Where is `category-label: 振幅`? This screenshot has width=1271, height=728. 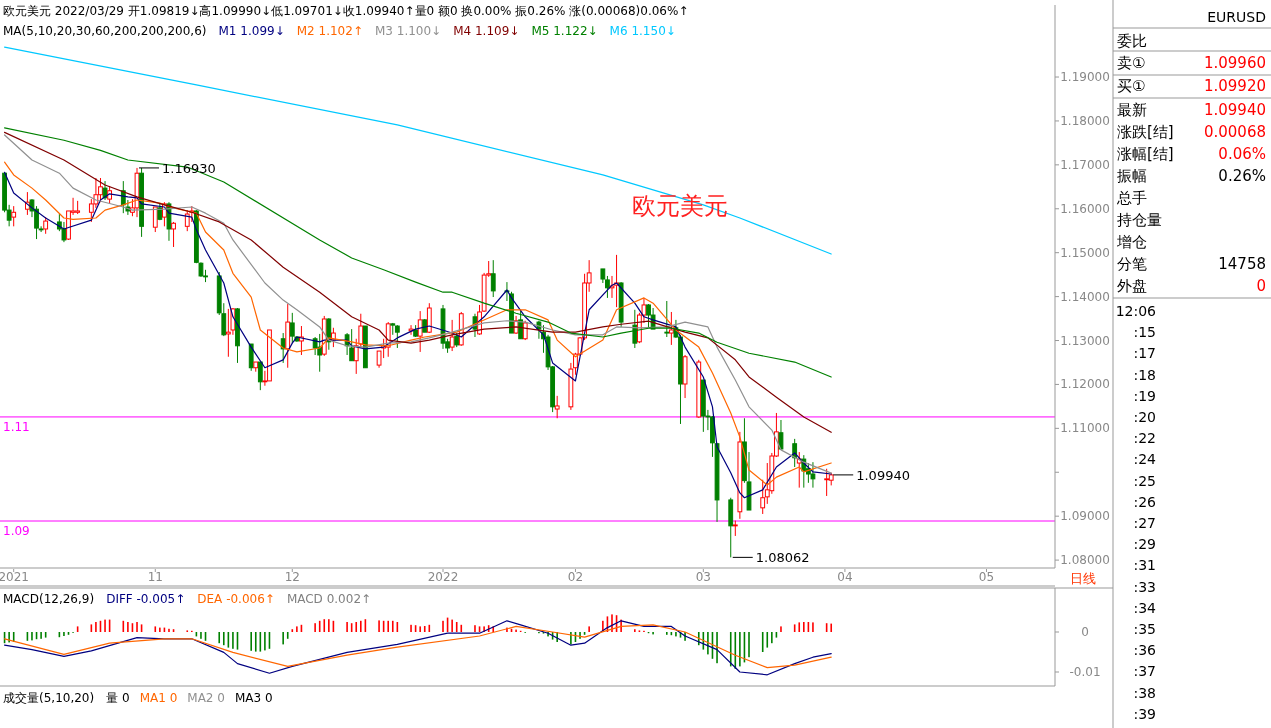
category-label: 振幅 is located at coordinates (1132, 176).